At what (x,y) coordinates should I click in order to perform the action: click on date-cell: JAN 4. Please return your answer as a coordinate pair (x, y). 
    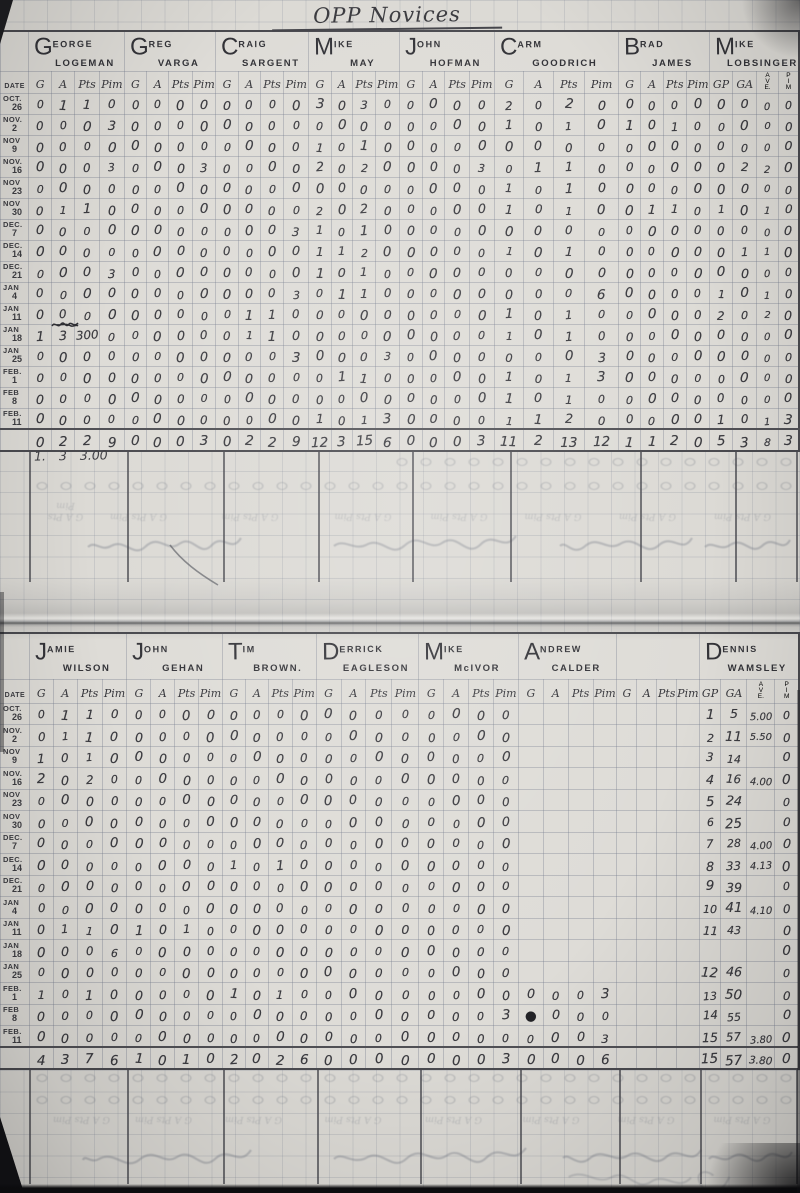
    Looking at the image, I should click on (15, 292).